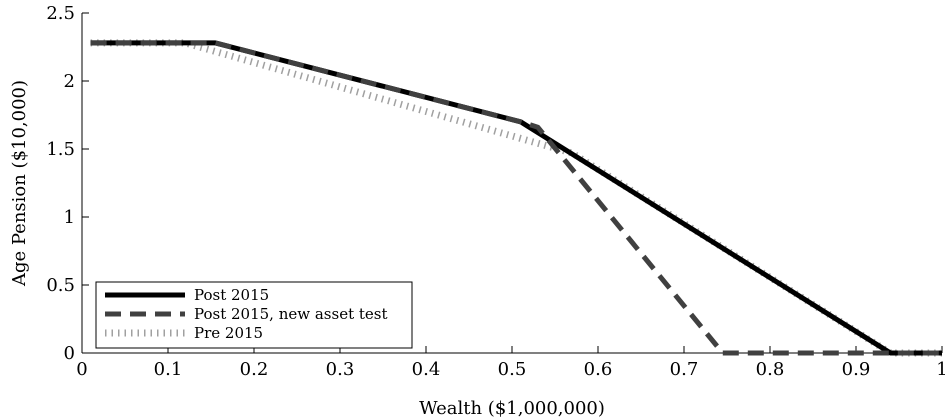 This screenshot has height=419, width=945. I want to click on y-tick-label: 2.5, so click(60, 13).